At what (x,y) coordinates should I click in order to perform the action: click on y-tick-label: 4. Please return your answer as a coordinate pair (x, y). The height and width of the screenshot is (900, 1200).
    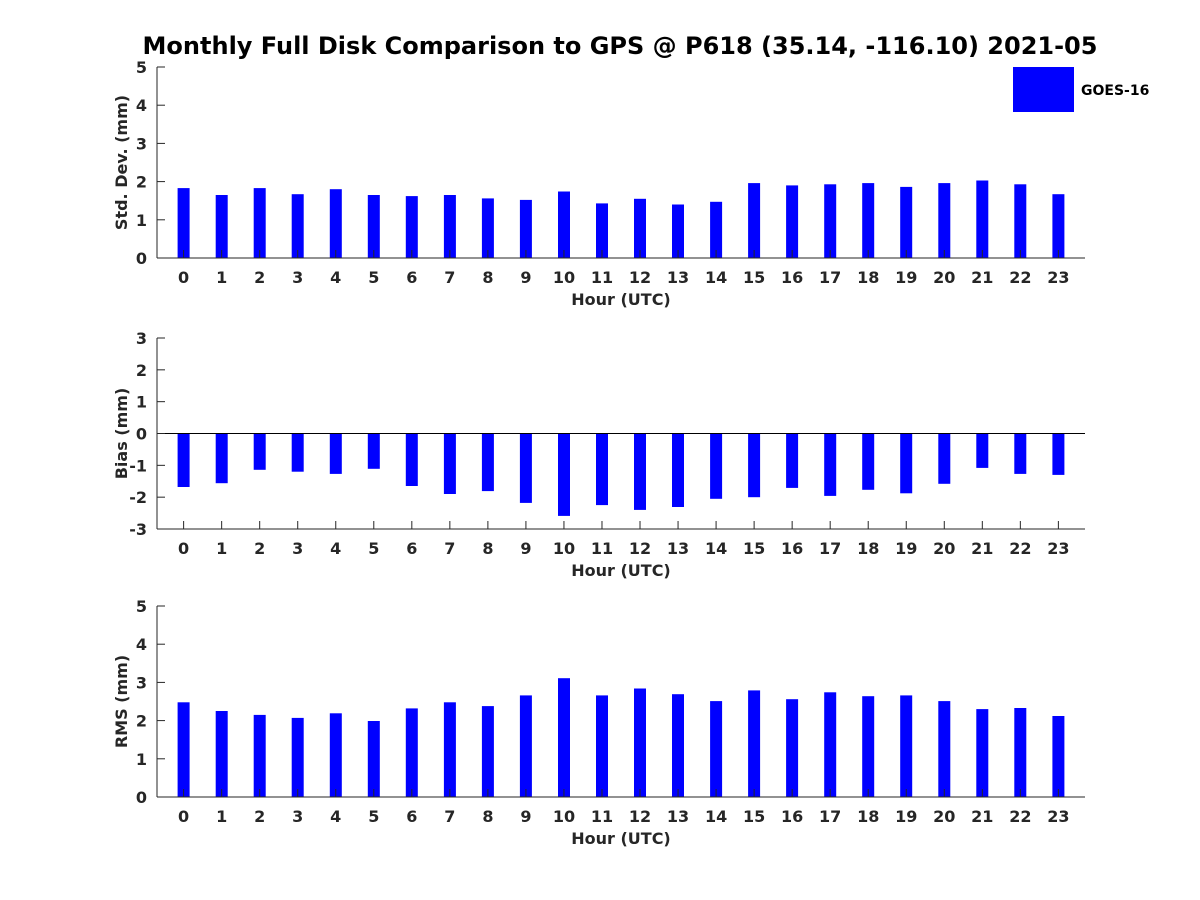
    Looking at the image, I should click on (141, 105).